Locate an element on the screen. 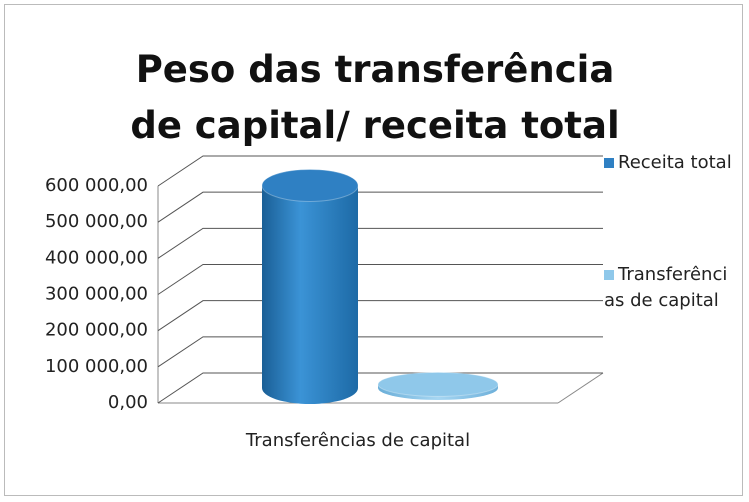 Image resolution: width=749 pixels, height=502 pixels. y-tick-label: 600 000,00 is located at coordinates (96, 185).